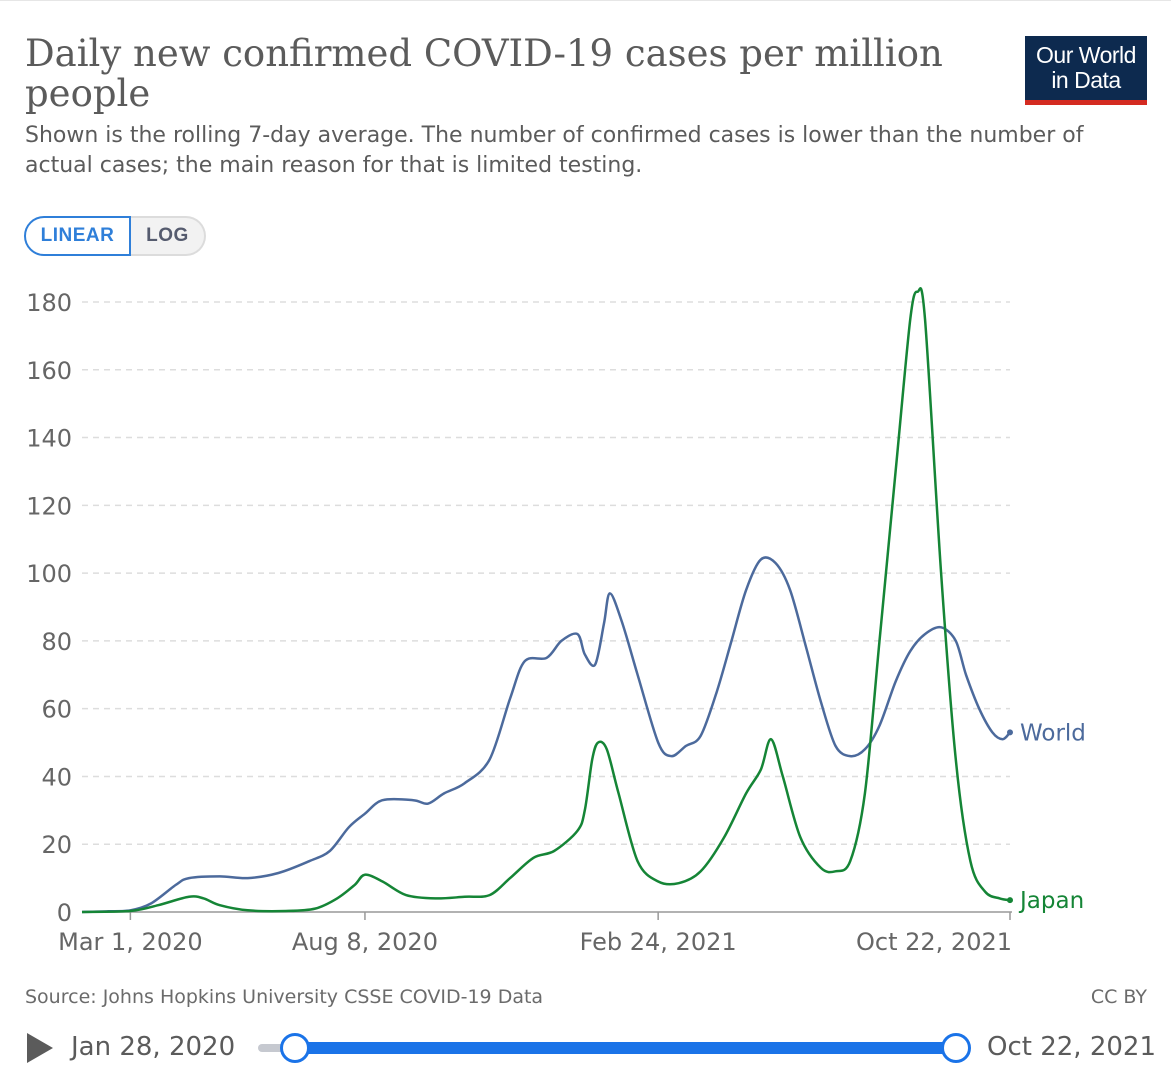 This screenshot has width=1171, height=1075. What do you see at coordinates (77, 236) in the screenshot?
I see `linear-scale-button: LINEAR` at bounding box center [77, 236].